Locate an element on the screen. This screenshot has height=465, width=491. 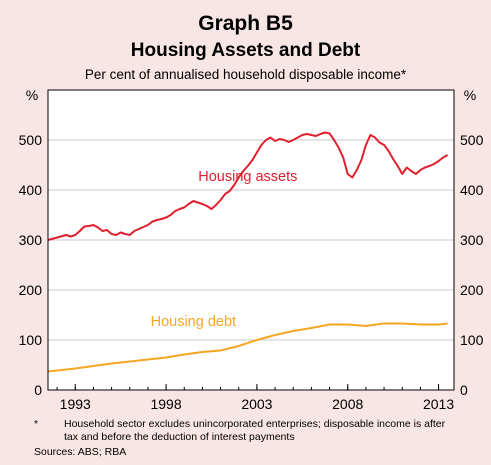
series-label-housing-debt: Housing debt is located at coordinates (193, 322).